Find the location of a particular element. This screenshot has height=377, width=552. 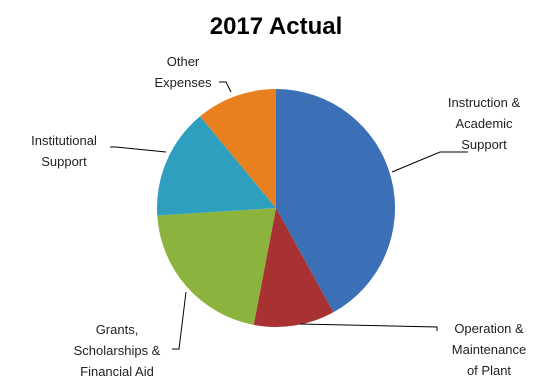

slice-label-line: Maintenance is located at coordinates (489, 349).